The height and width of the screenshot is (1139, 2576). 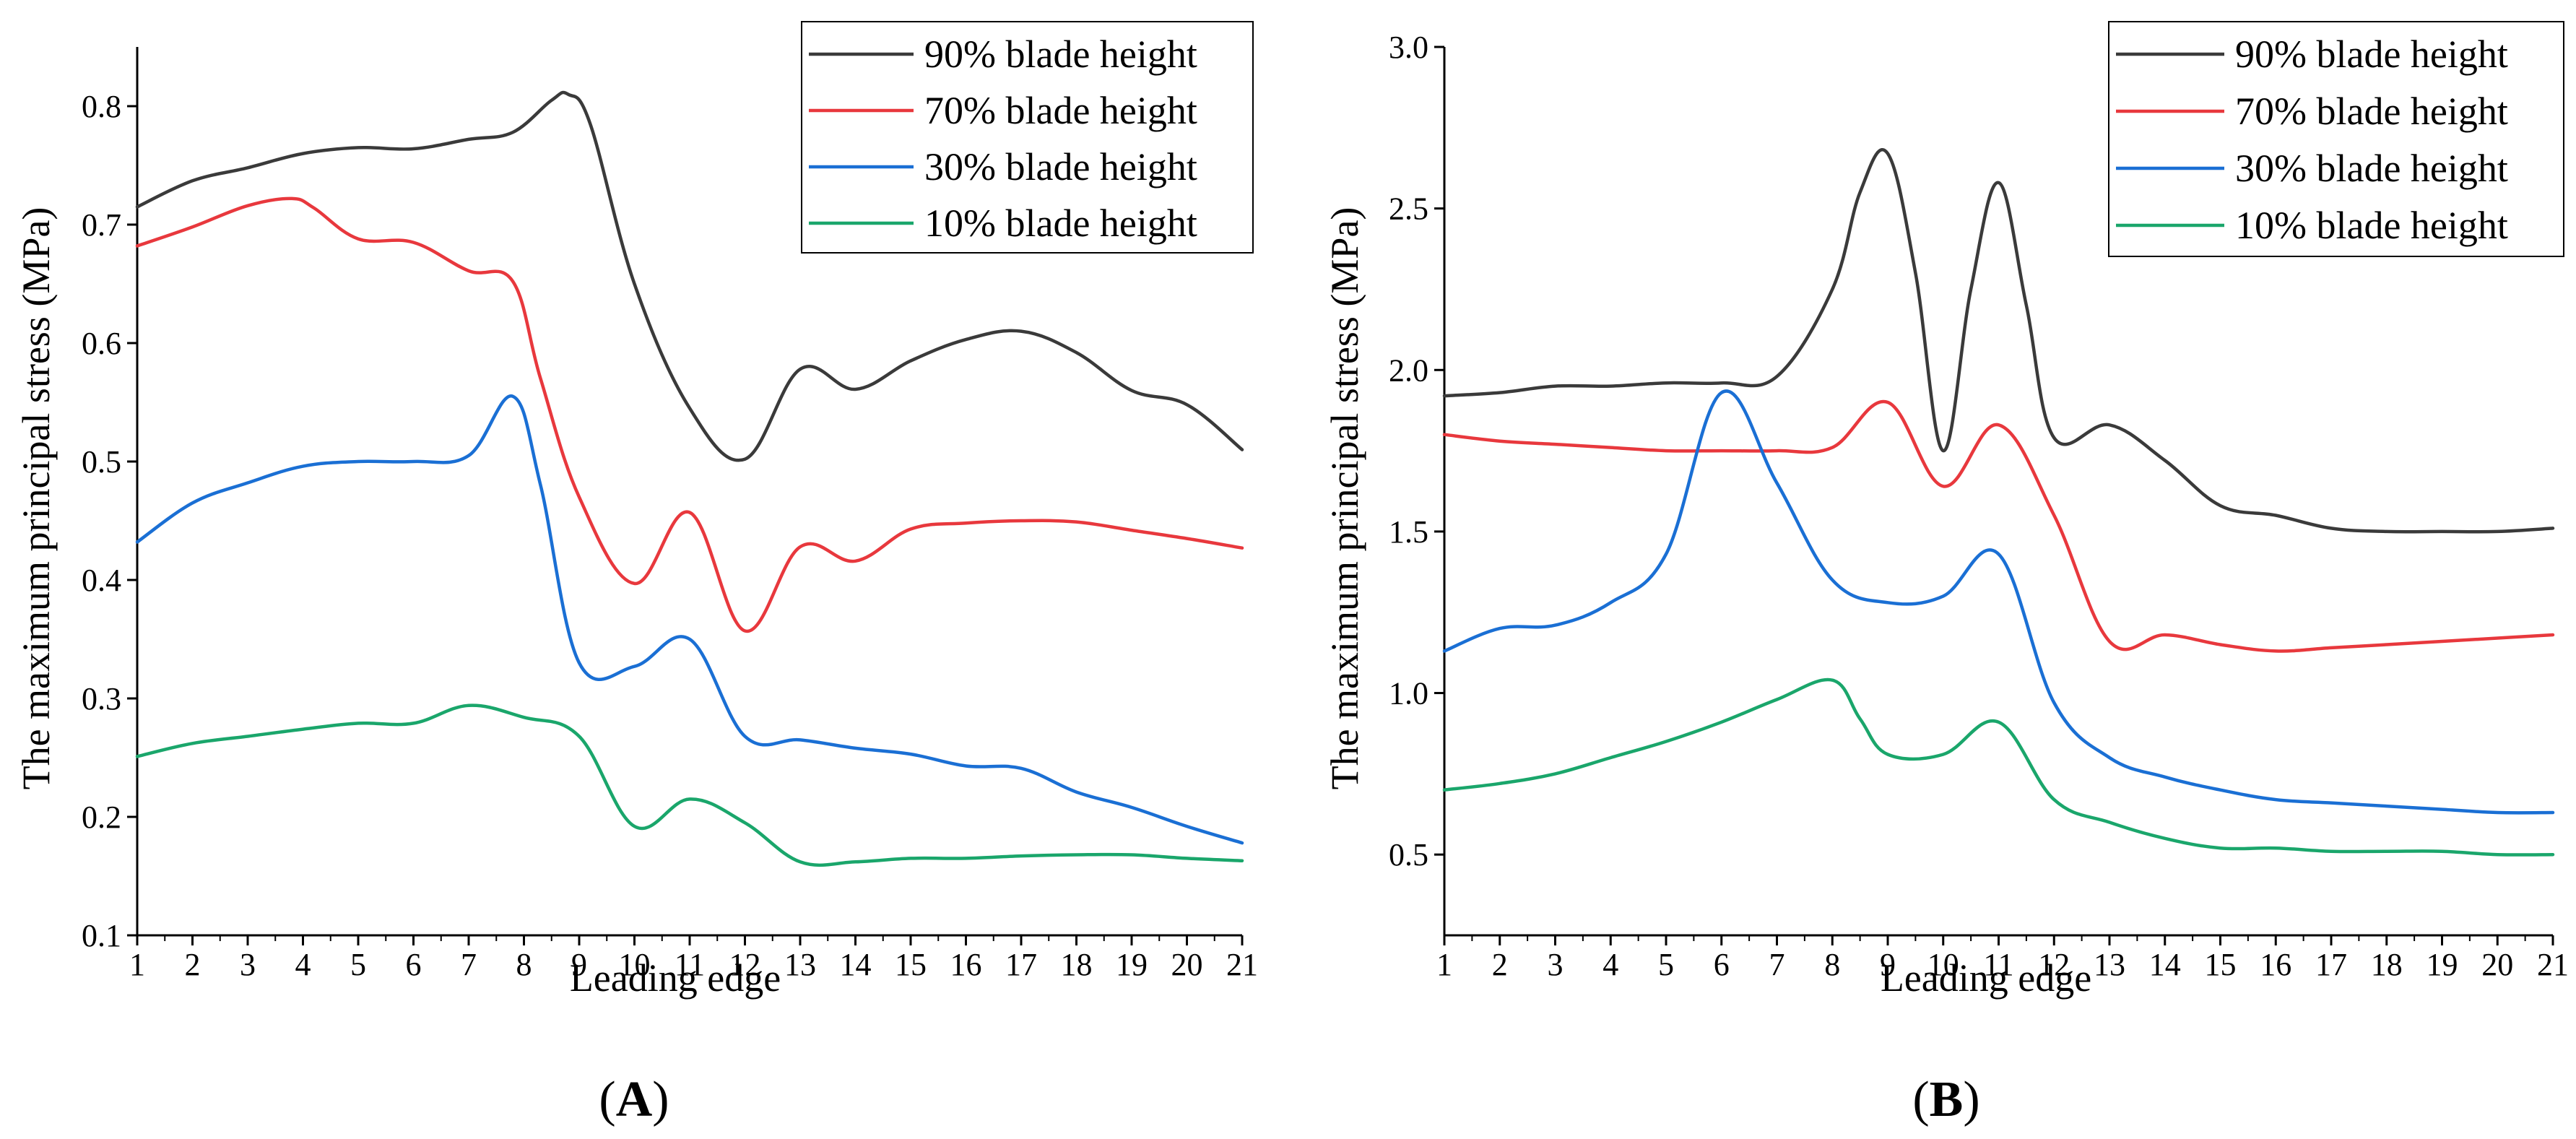 What do you see at coordinates (101, 580) in the screenshot?
I see `y-tick-label: 0.4` at bounding box center [101, 580].